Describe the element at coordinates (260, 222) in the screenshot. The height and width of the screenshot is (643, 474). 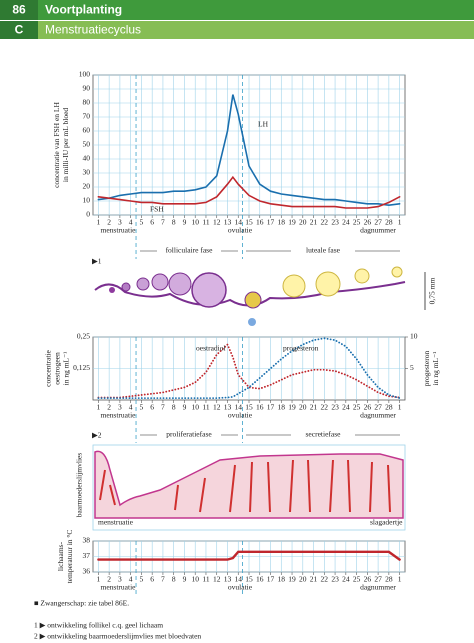
I see `x-tick-label: 16` at that location.